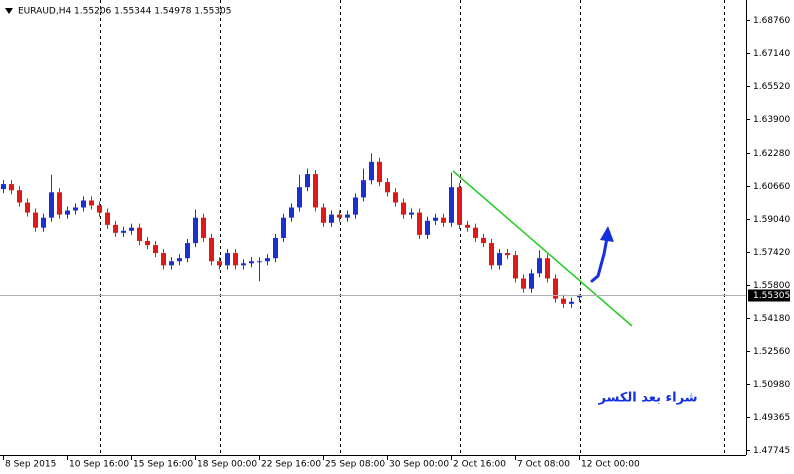 This screenshot has width=794, height=474. Describe the element at coordinates (771, 120) in the screenshot. I see `y-tick-label: 1.63900` at that location.